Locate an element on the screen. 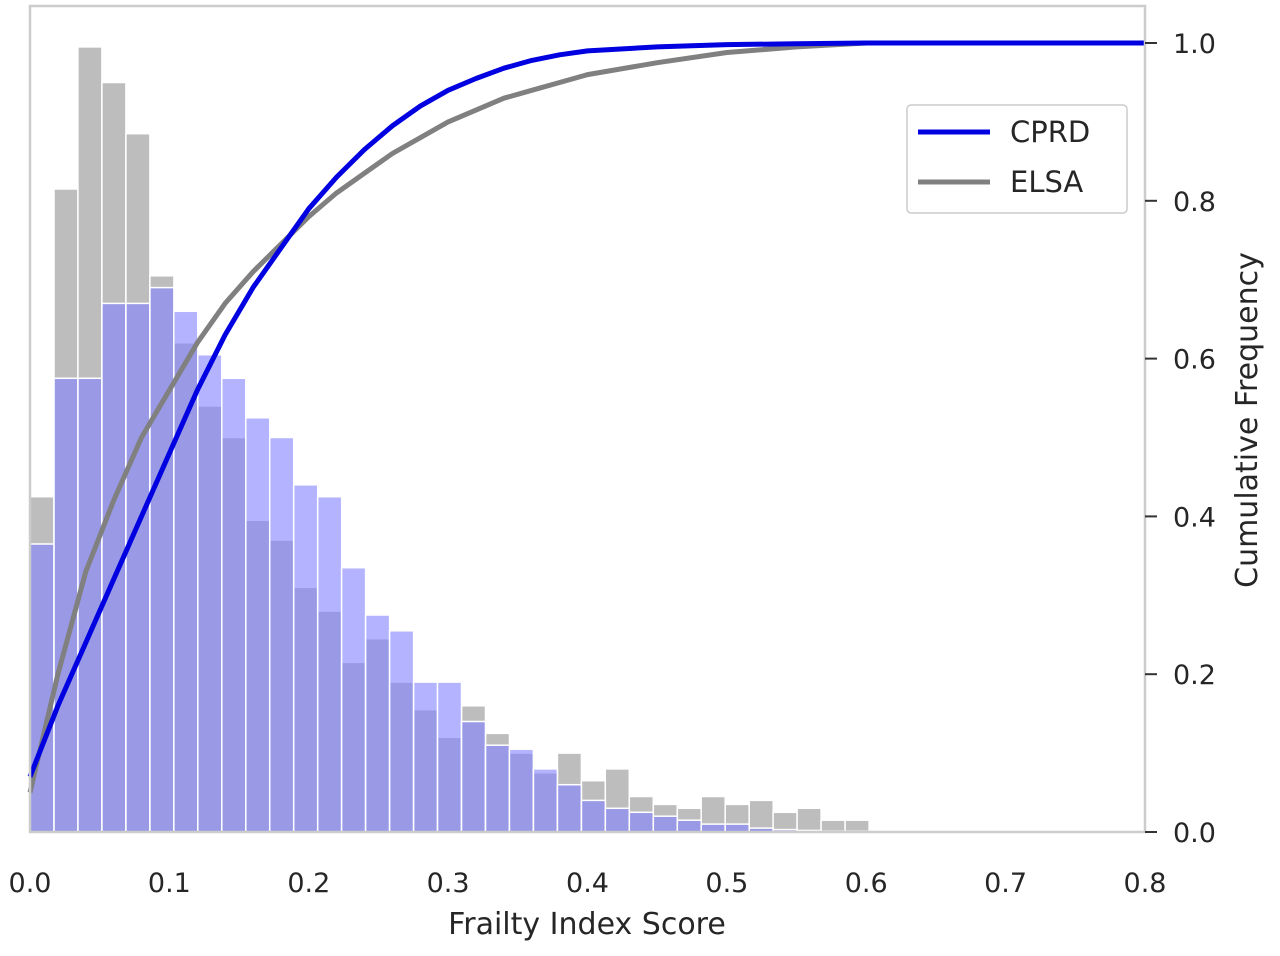 This screenshot has width=1280, height=956. x-tick-label: 0.4 is located at coordinates (587, 883).